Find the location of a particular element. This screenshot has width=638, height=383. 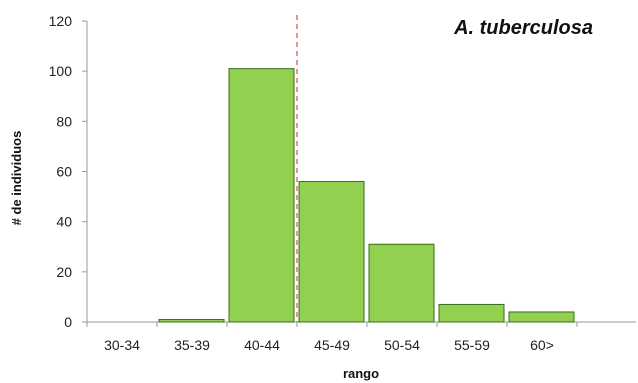

x-tick-label: 35-39 is located at coordinates (192, 345).